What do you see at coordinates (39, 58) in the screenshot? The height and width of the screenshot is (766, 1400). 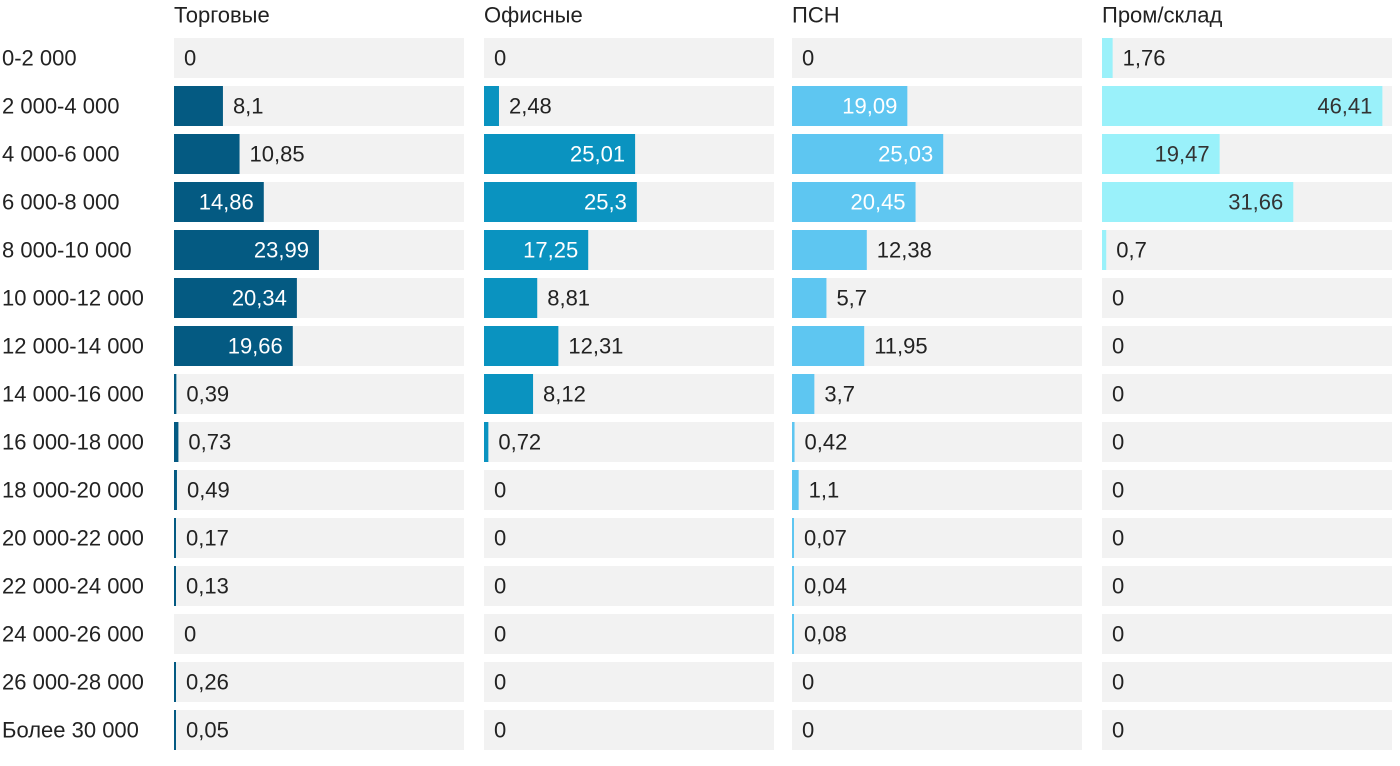 I see `category-label: 0-2 000` at bounding box center [39, 58].